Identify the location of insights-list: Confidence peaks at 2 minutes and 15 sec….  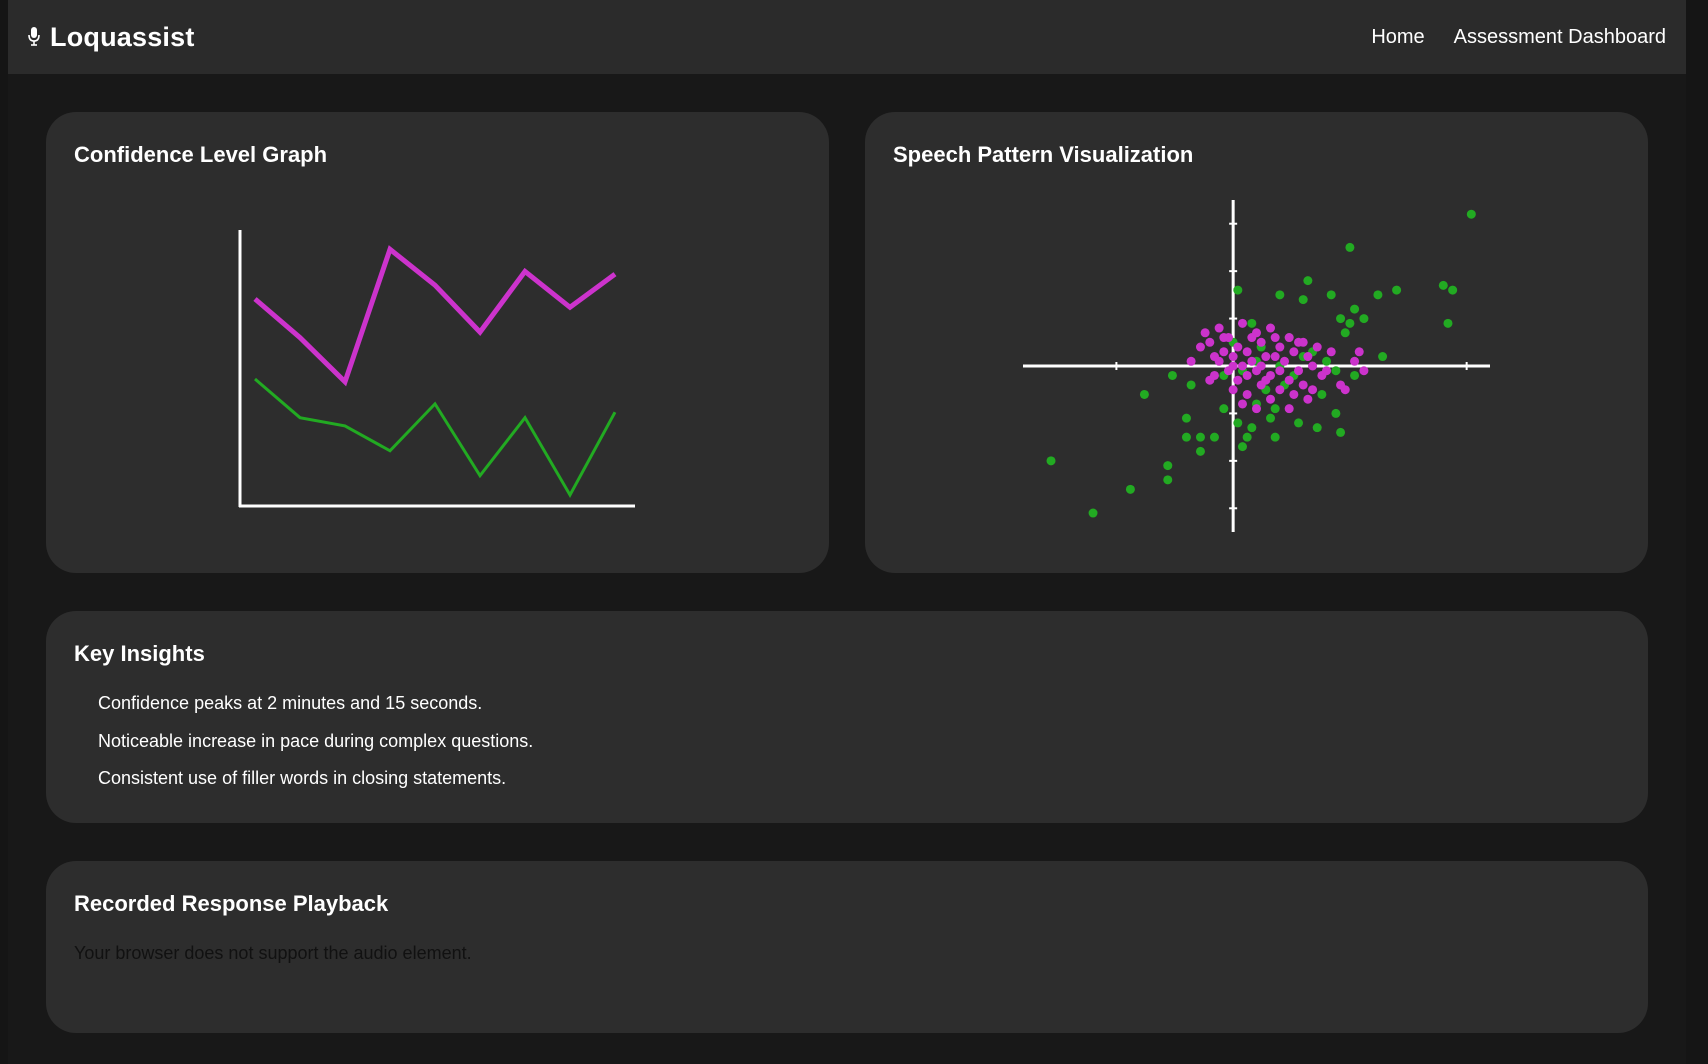
(315, 749).